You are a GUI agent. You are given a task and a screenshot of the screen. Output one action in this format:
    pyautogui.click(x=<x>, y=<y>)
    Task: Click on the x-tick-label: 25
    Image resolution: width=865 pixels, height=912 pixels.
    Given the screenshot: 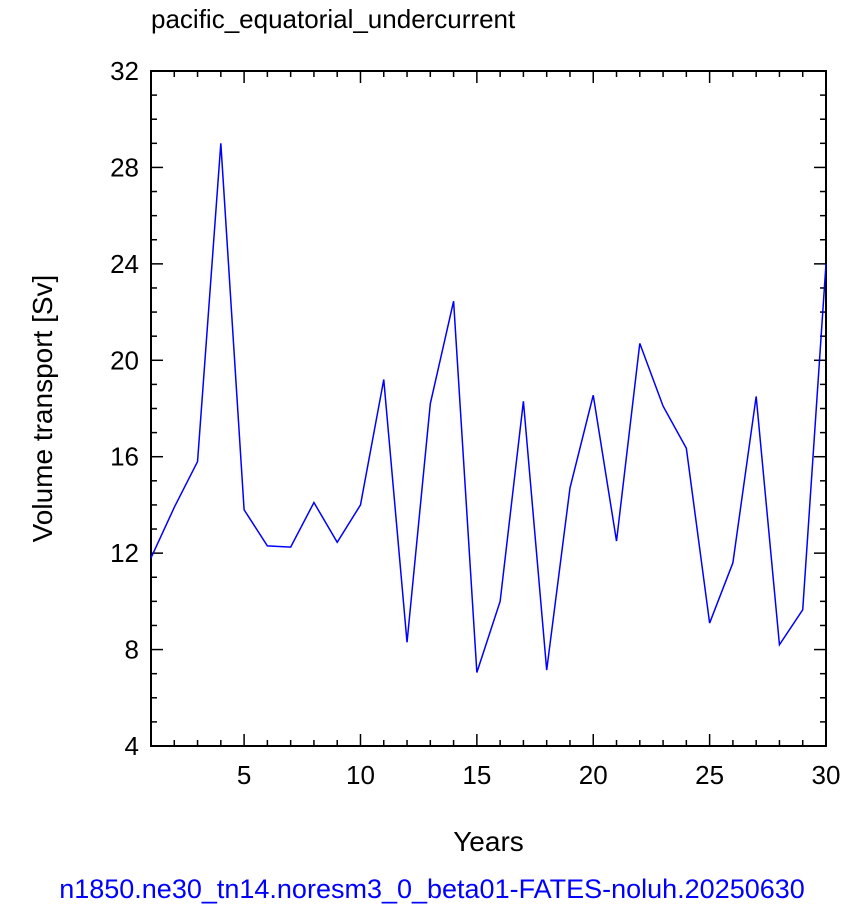 What is the action you would take?
    pyautogui.click(x=709, y=775)
    